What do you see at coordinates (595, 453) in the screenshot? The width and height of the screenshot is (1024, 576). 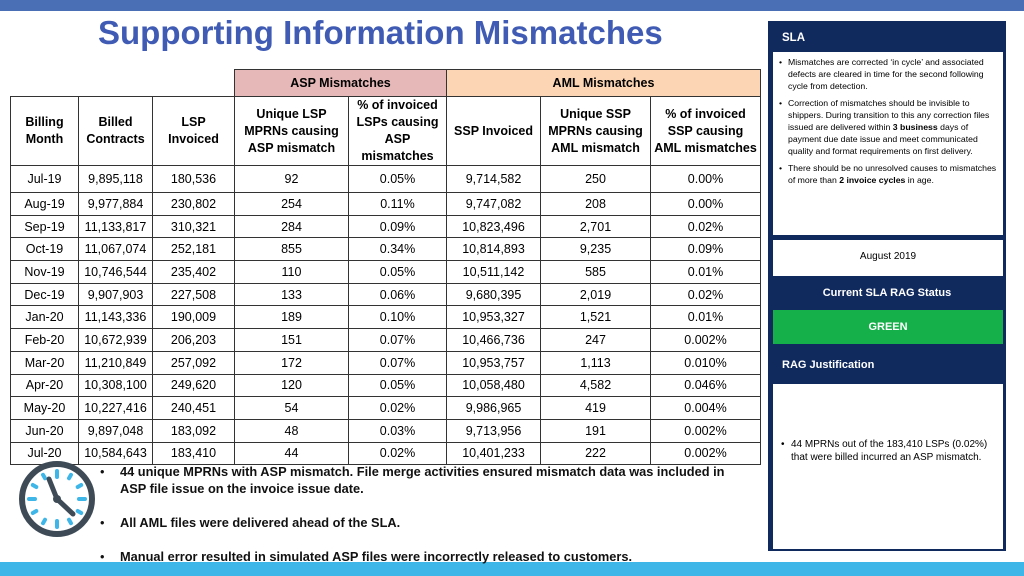 I see `cell-unique-ssp-mprns: 222` at bounding box center [595, 453].